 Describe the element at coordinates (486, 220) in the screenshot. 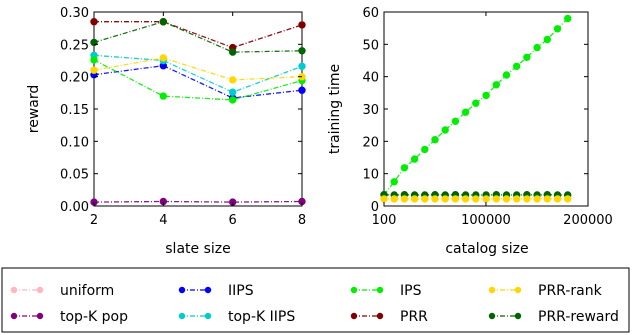

I see `x-tick-label: 100000` at that location.